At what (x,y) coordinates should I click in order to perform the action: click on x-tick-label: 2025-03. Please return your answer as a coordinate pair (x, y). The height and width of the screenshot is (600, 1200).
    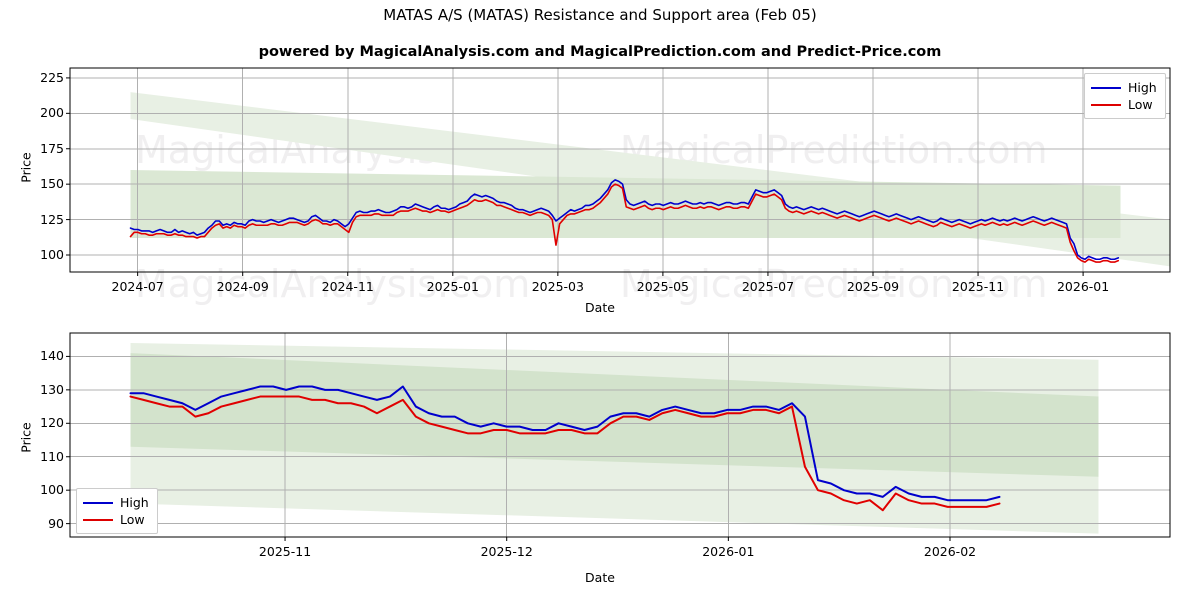
    Looking at the image, I should click on (557, 286).